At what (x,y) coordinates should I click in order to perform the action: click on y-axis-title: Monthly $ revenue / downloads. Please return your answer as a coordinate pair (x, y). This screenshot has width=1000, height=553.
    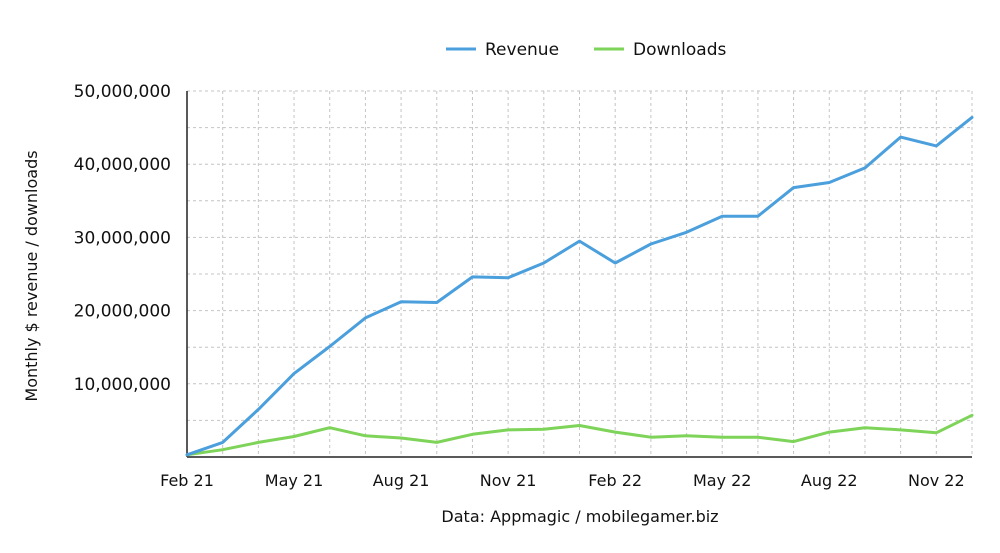
    Looking at the image, I should click on (31, 275).